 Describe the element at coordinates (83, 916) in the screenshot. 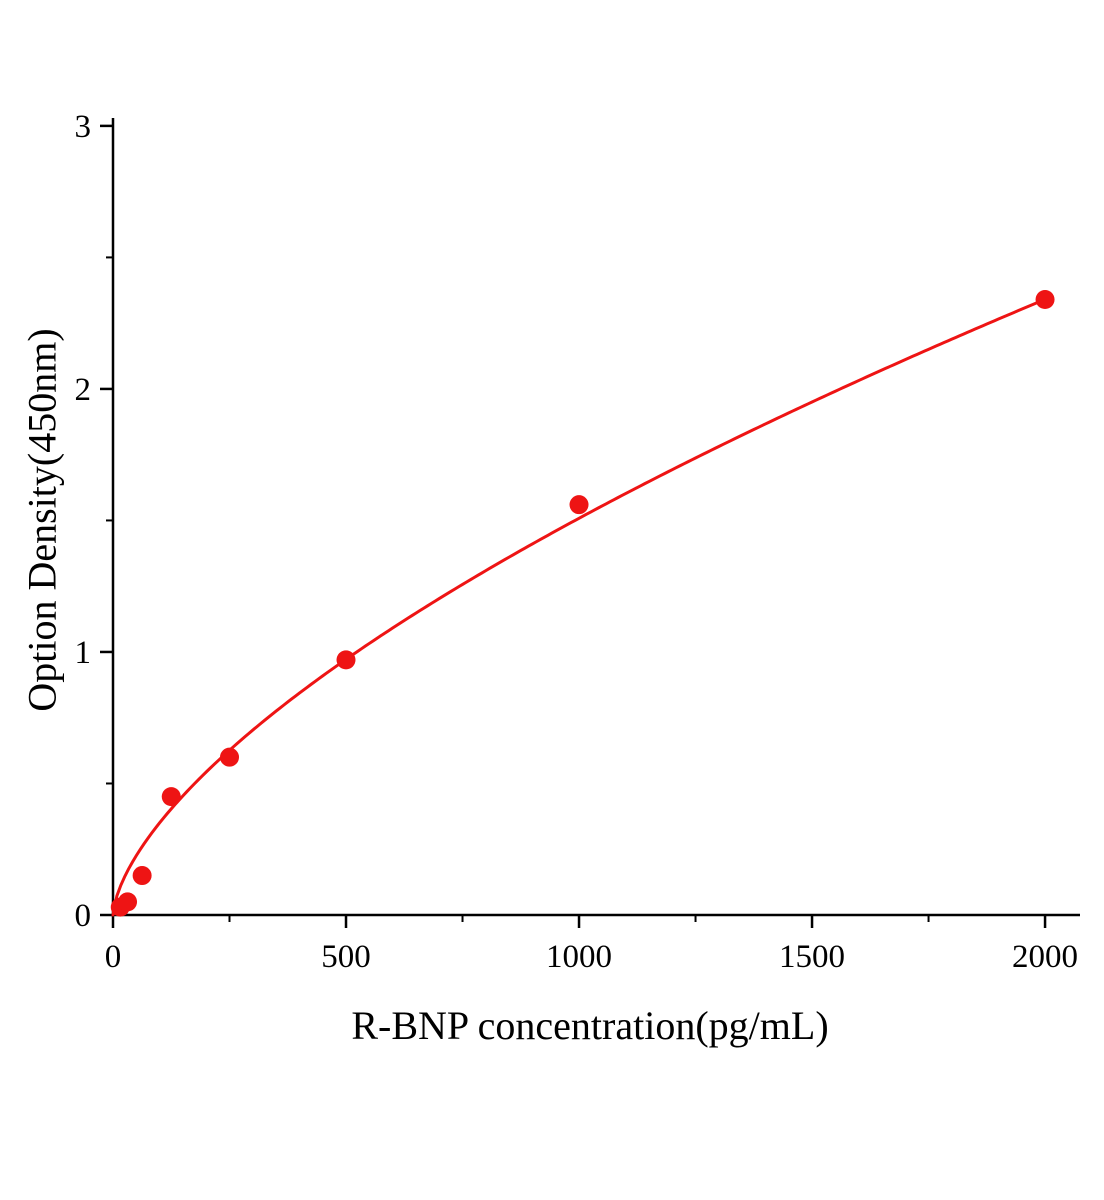

I see `y-tick-label: 0` at that location.